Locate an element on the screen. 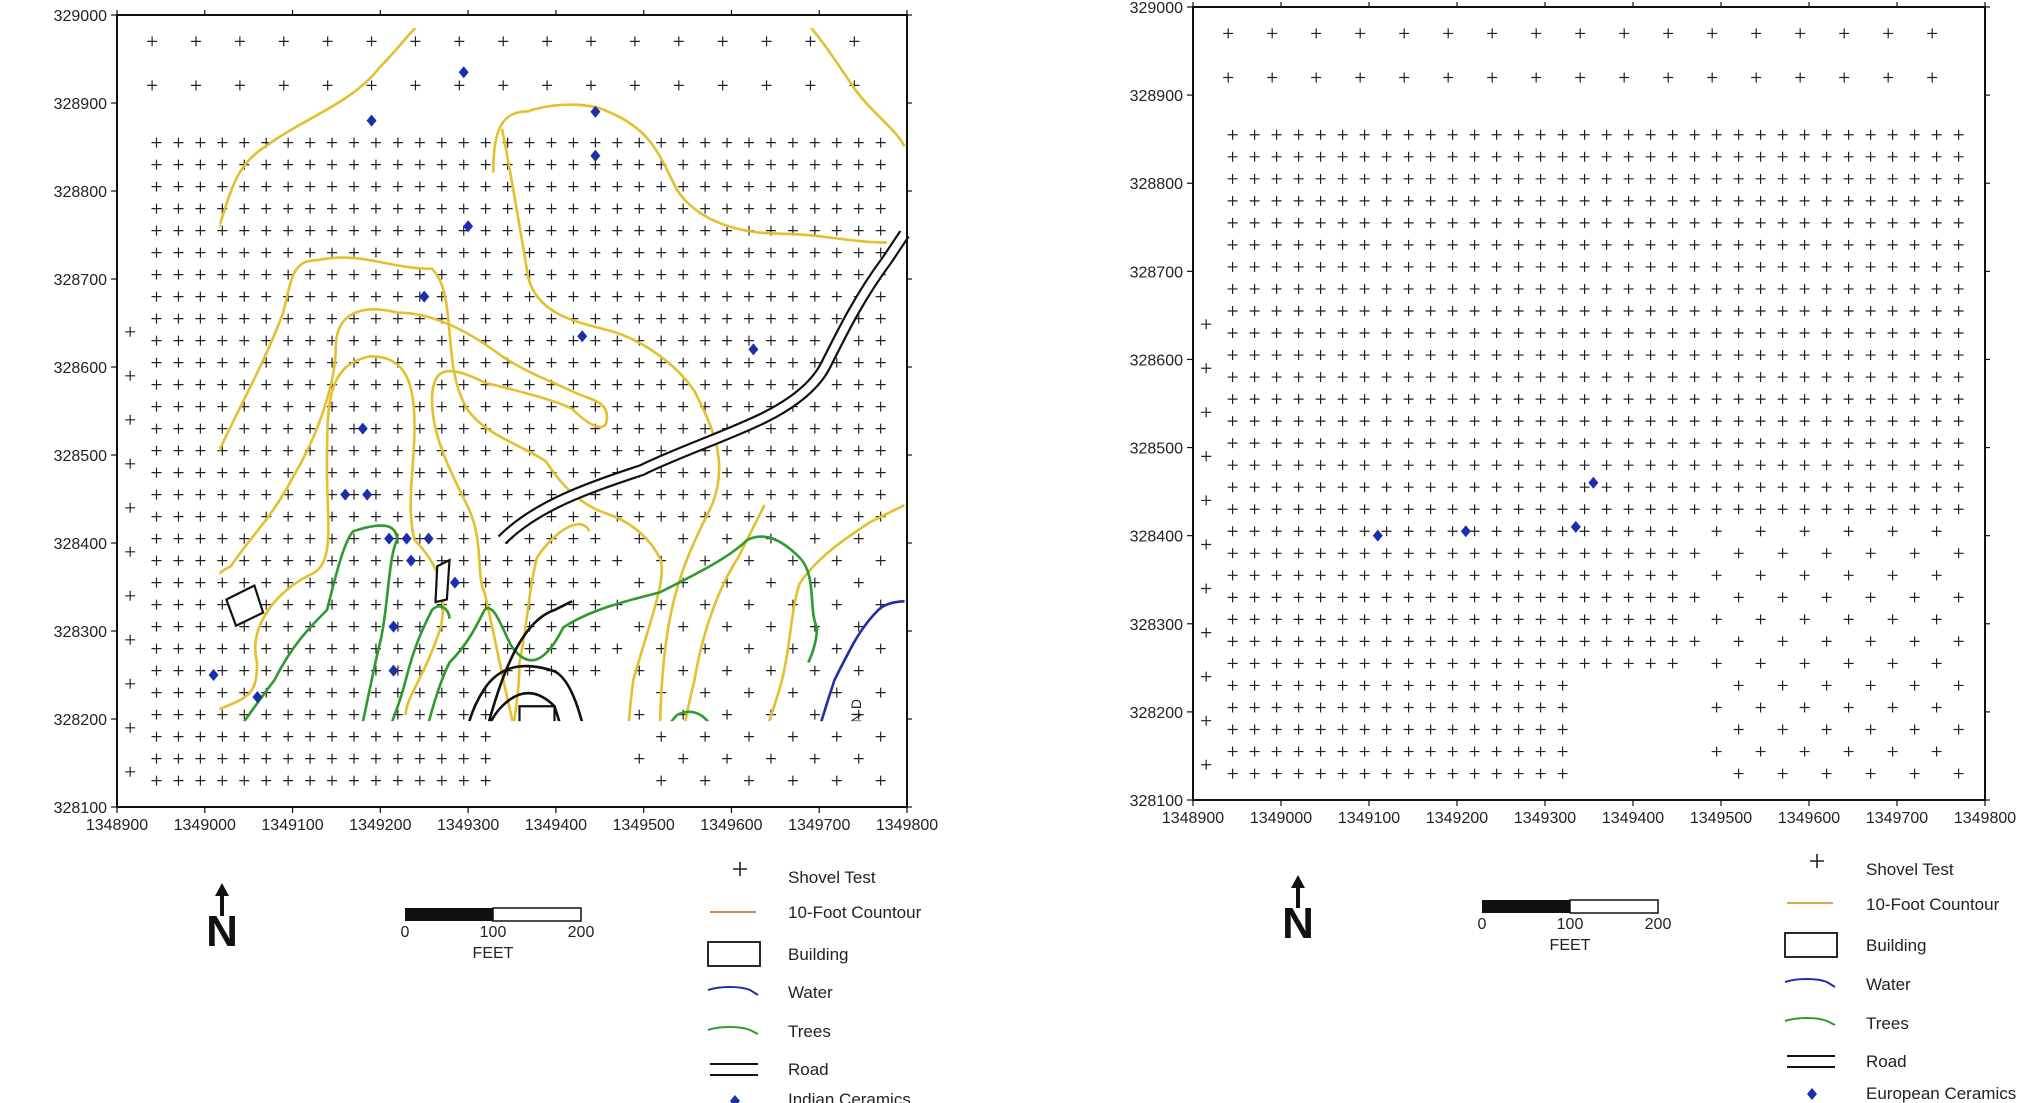 Image resolution: width=2043 pixels, height=1103 pixels. tree-lines is located at coordinates (530, 623).